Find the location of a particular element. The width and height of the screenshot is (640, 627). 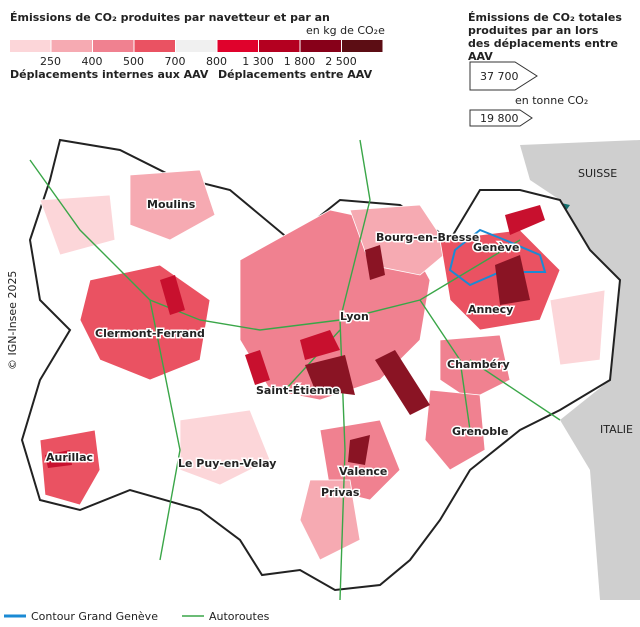

legend-class-label: 800 is located at coordinates (216, 61).